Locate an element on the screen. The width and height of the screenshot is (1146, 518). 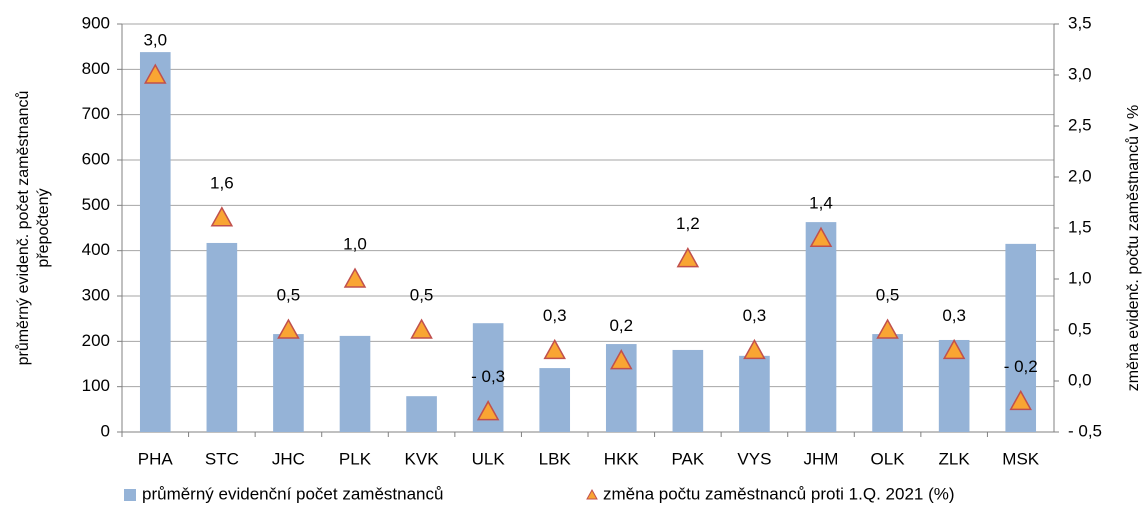
y-tick-label: 200 is located at coordinates (96, 340).